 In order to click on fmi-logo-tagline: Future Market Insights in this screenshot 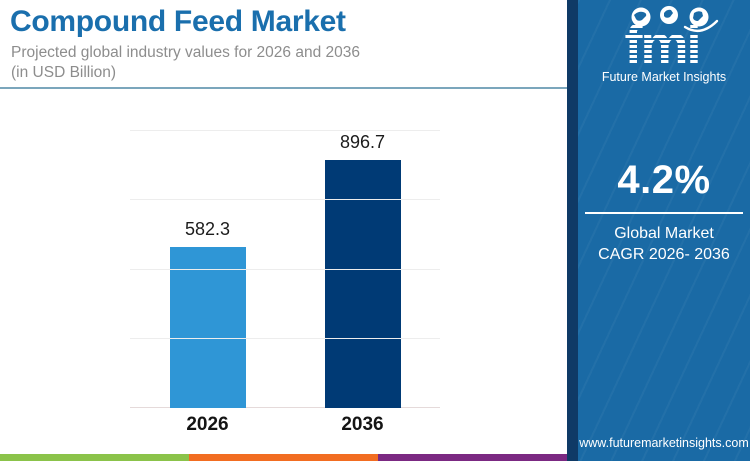, I will do `click(664, 77)`.